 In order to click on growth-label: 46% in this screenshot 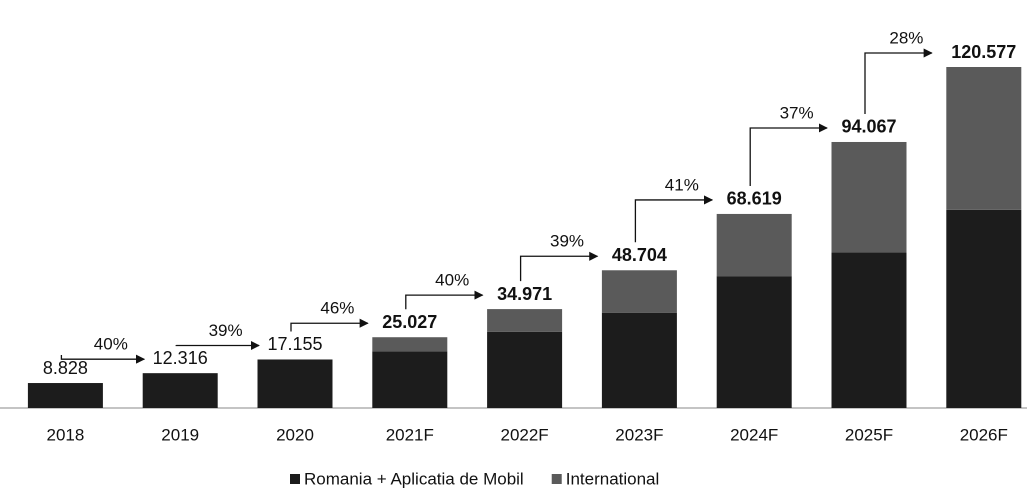, I will do `click(337, 308)`.